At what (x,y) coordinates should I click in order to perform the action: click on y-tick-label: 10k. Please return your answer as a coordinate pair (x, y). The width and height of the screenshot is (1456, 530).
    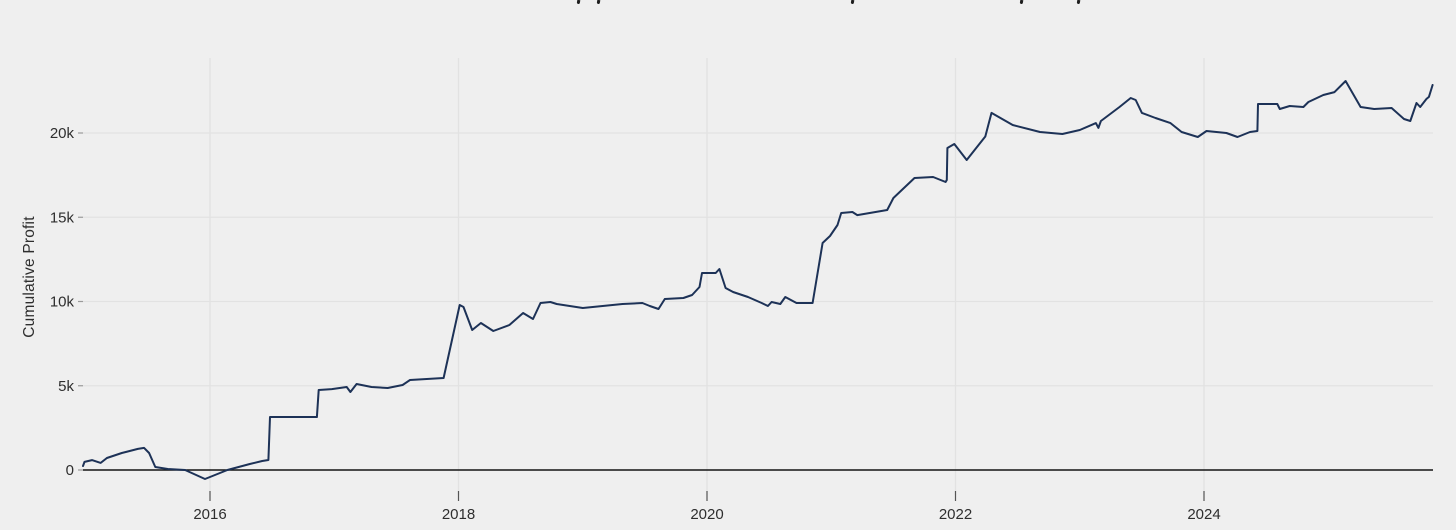
    Looking at the image, I should click on (62, 302).